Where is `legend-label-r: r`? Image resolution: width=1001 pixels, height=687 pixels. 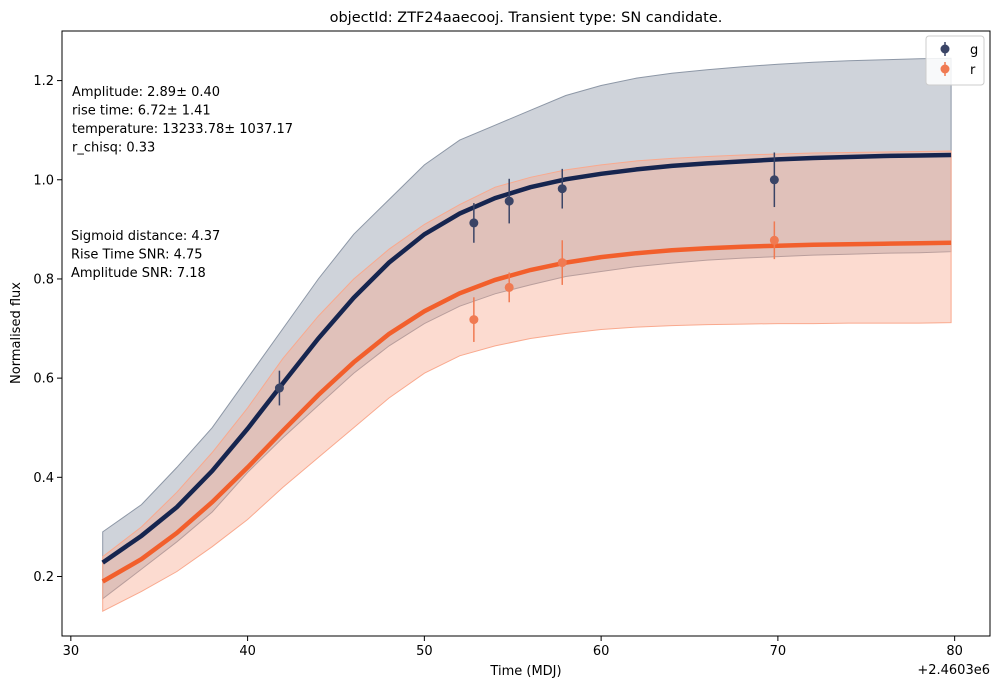 legend-label-r: r is located at coordinates (973, 70).